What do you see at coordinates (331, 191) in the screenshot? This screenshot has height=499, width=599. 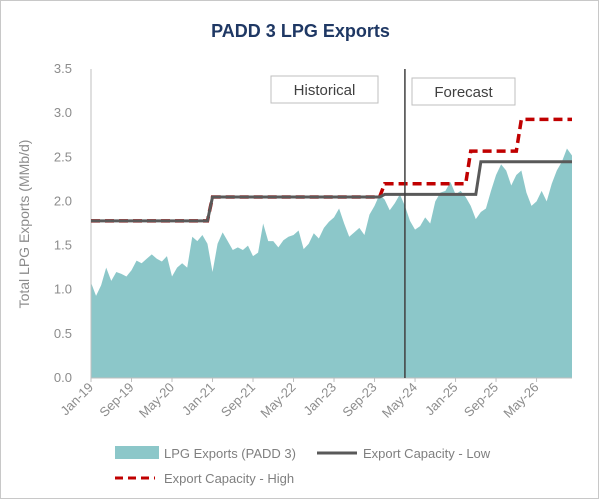 I see `series-line-capacity-low` at bounding box center [331, 191].